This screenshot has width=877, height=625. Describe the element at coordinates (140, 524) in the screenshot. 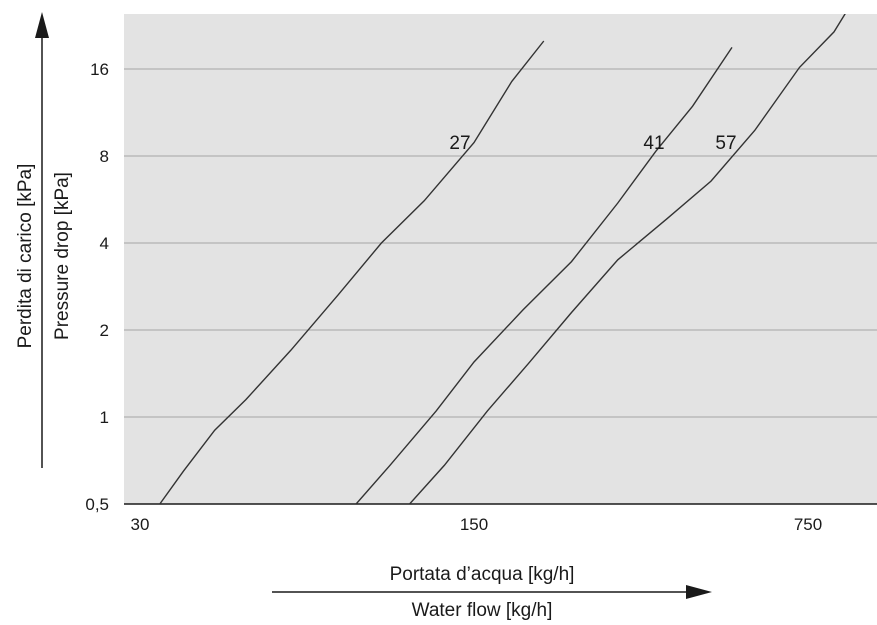

I see `x-tick-label: 30` at that location.